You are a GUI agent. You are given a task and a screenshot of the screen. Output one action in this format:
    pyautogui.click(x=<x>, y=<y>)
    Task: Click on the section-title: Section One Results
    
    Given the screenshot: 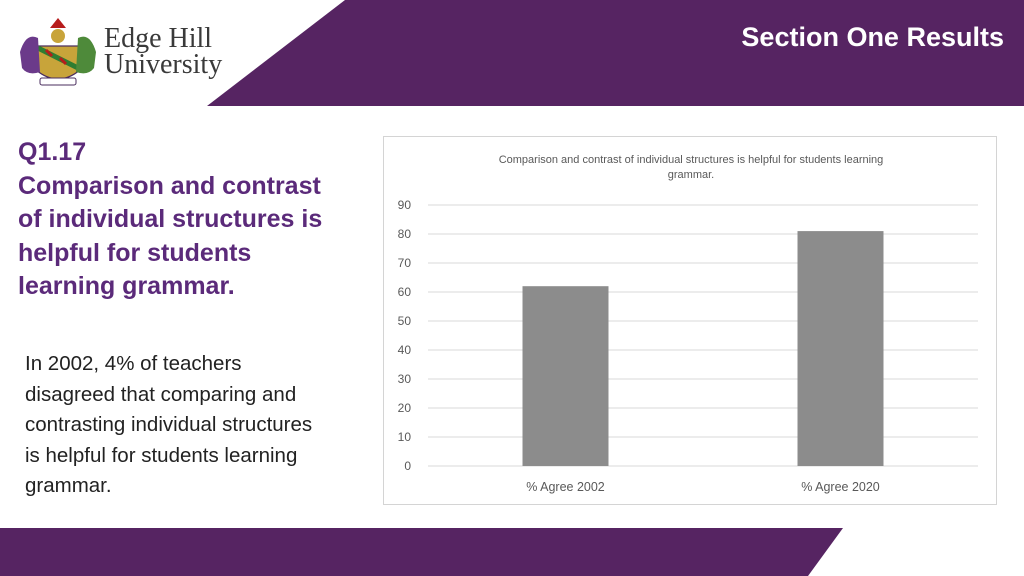 What is the action you would take?
    pyautogui.click(x=872, y=37)
    